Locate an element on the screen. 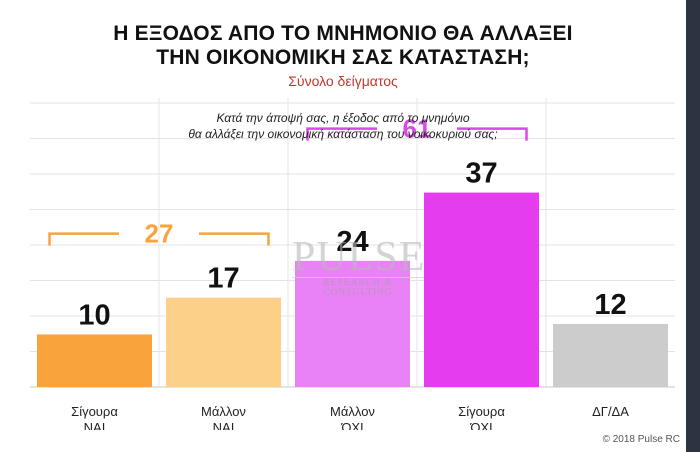 The width and height of the screenshot is (700, 452). bar-value-label: 12 is located at coordinates (610, 305).